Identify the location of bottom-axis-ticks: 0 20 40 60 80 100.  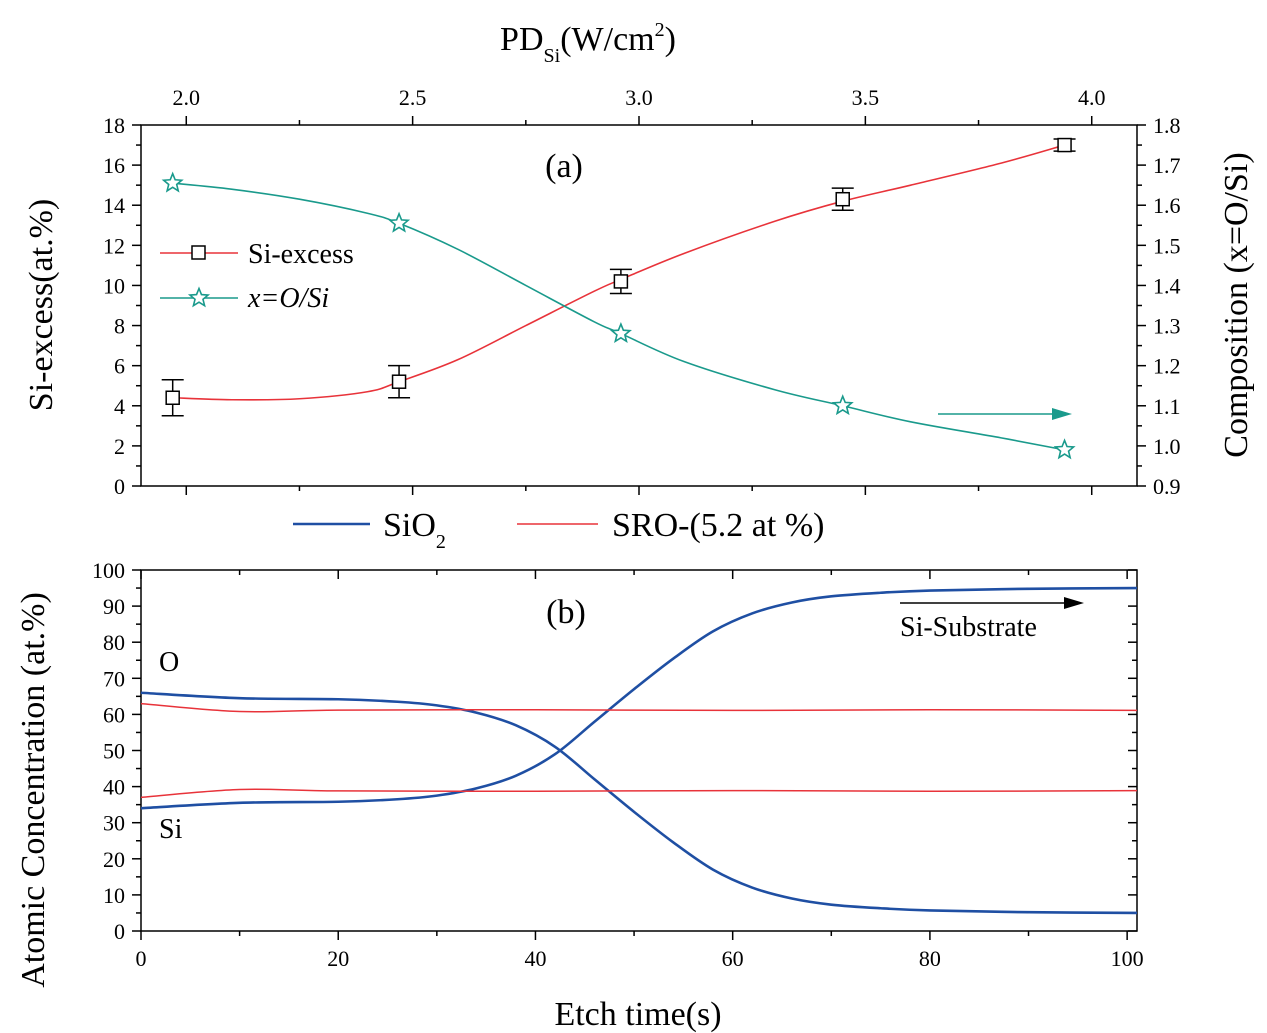
(640, 951).